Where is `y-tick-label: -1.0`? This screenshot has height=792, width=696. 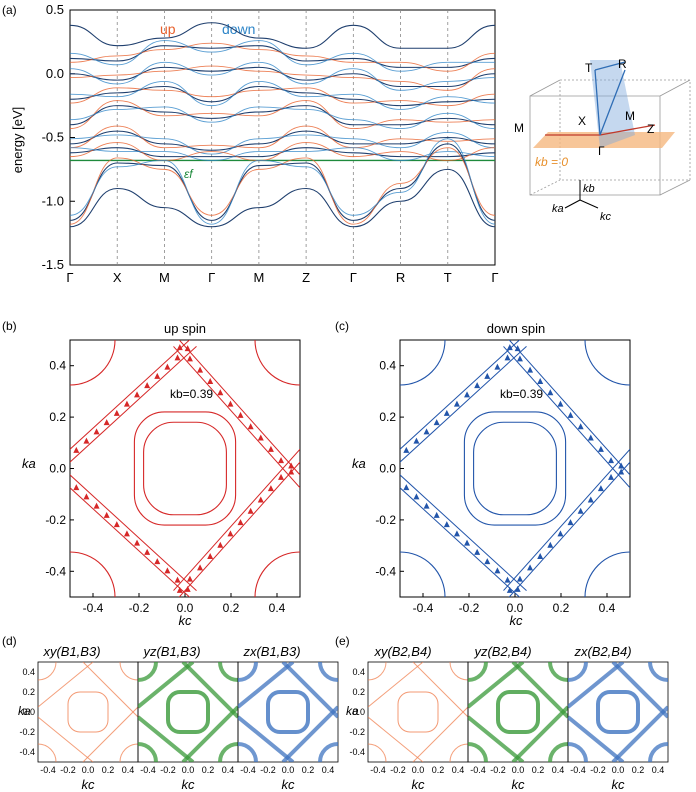
y-tick-label: -1.0 is located at coordinates (53, 200).